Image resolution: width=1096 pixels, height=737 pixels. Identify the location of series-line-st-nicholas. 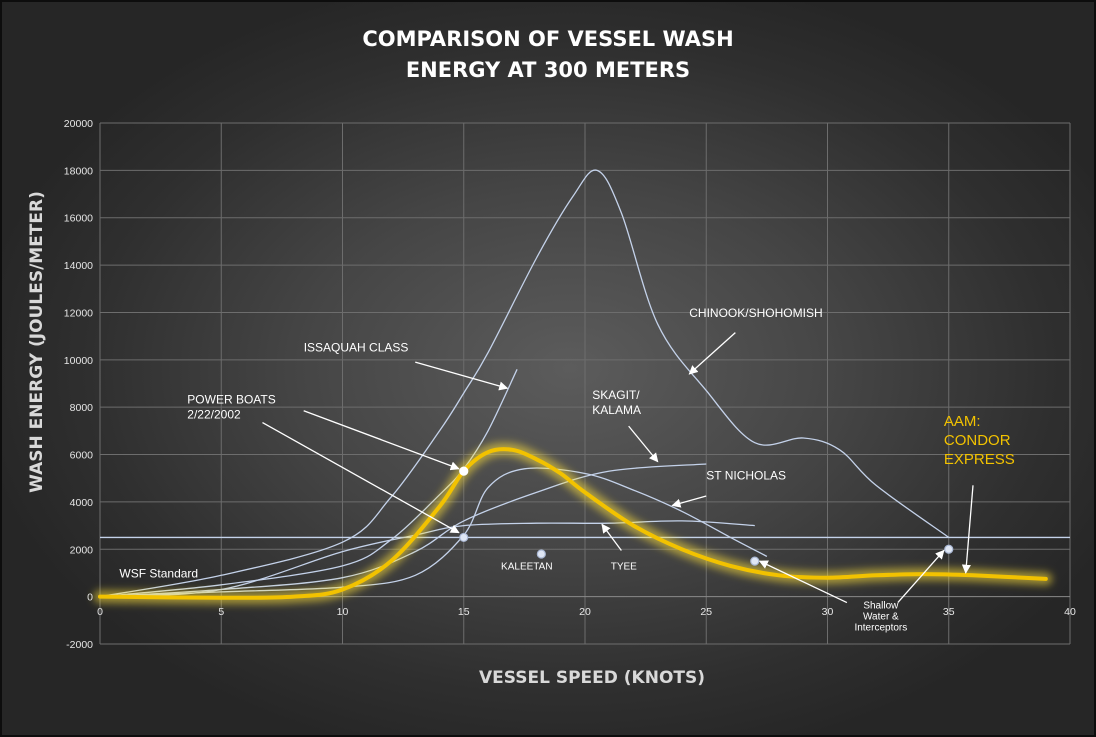
(433, 532).